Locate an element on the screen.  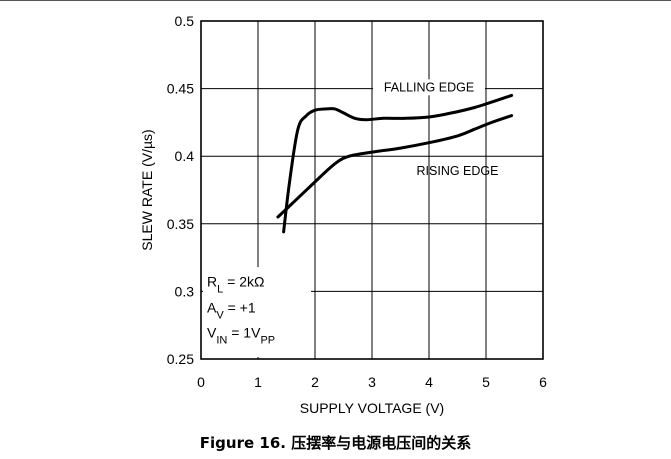
y-tick-label: 0.25 is located at coordinates (180, 359).